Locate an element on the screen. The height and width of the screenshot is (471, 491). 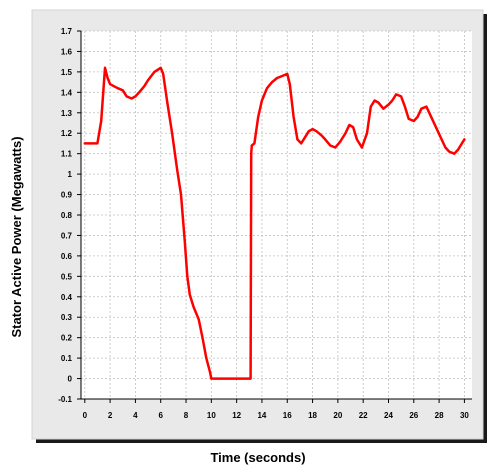
y-tick-label: 1.4 is located at coordinates (67, 92).